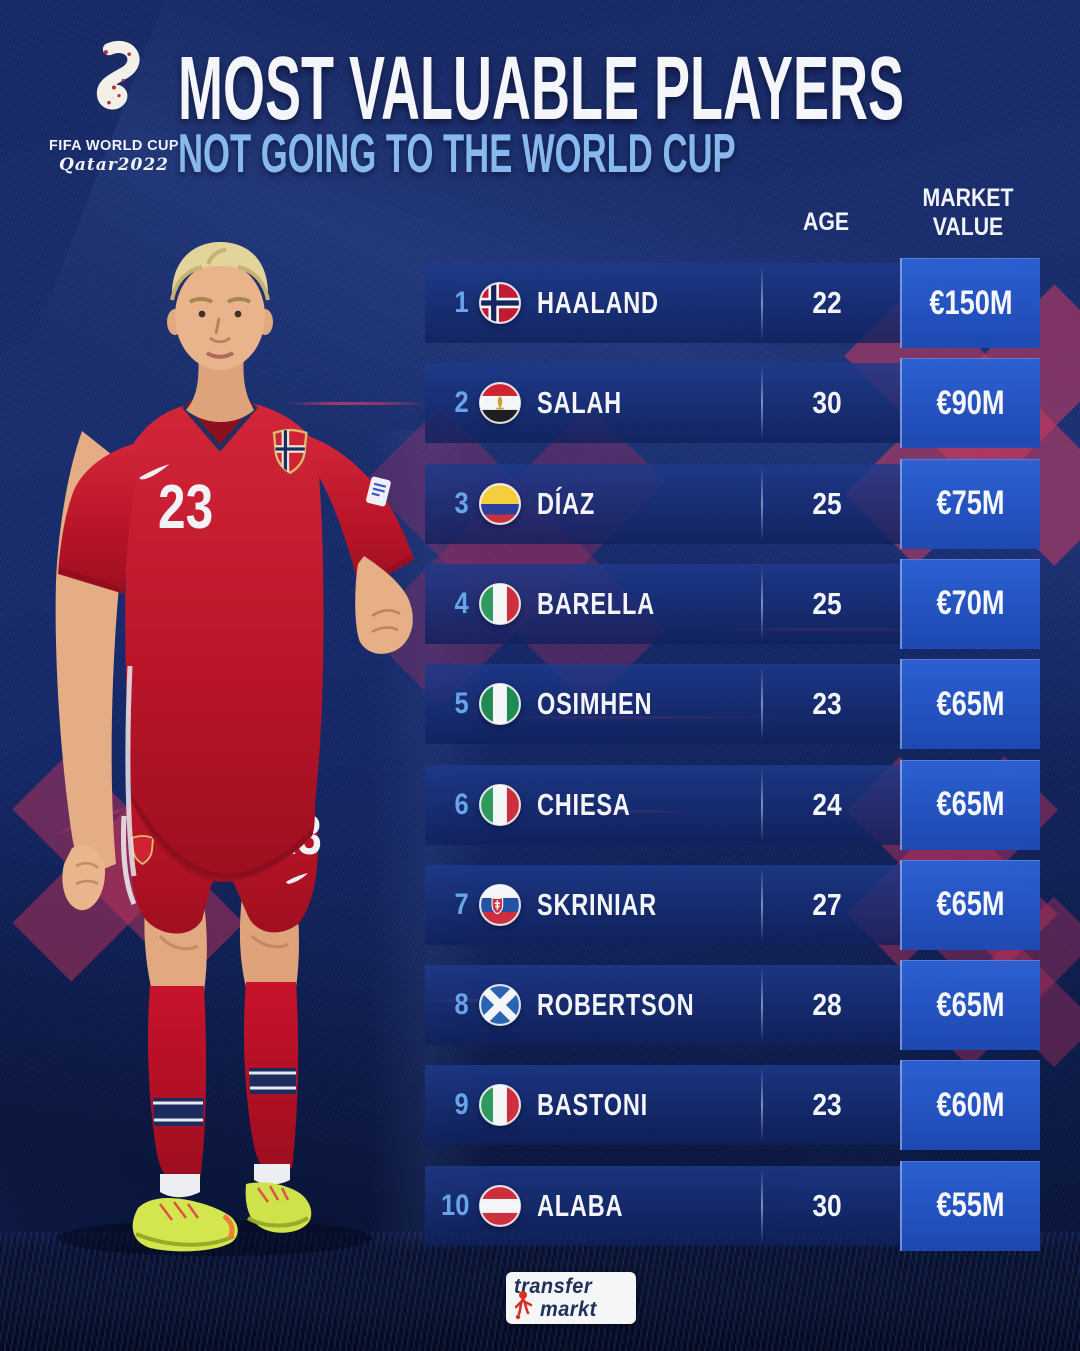 The width and height of the screenshot is (1080, 1351). Describe the element at coordinates (970, 603) in the screenshot. I see `market-value-cell: €70M` at that location.